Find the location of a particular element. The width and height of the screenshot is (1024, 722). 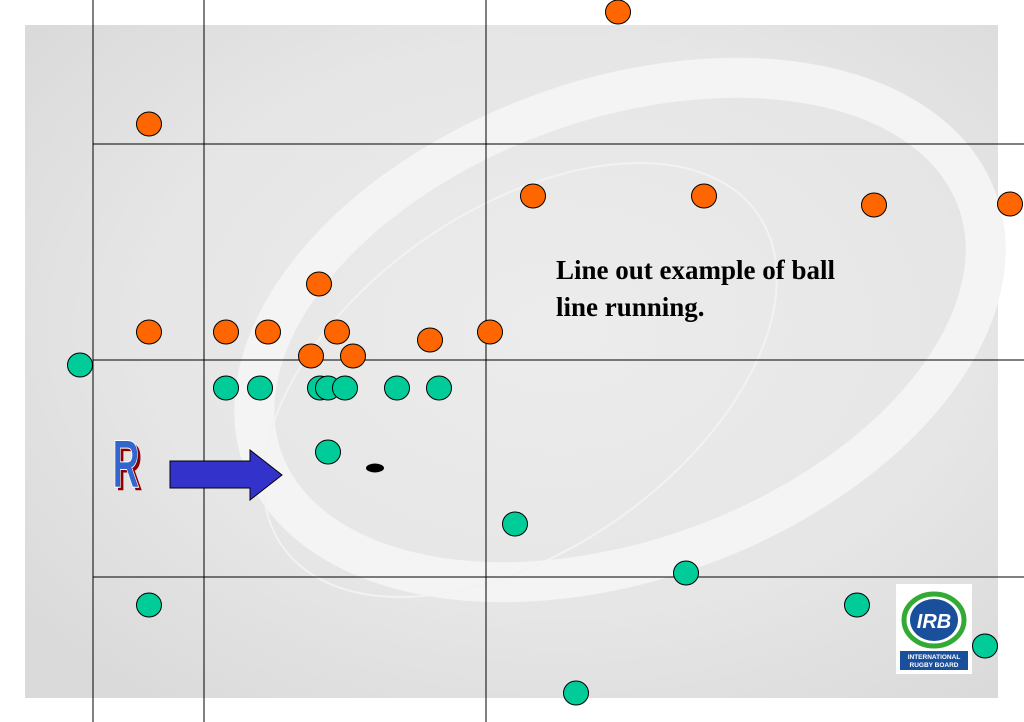

logo-initials: IRB is located at coordinates (934, 622).